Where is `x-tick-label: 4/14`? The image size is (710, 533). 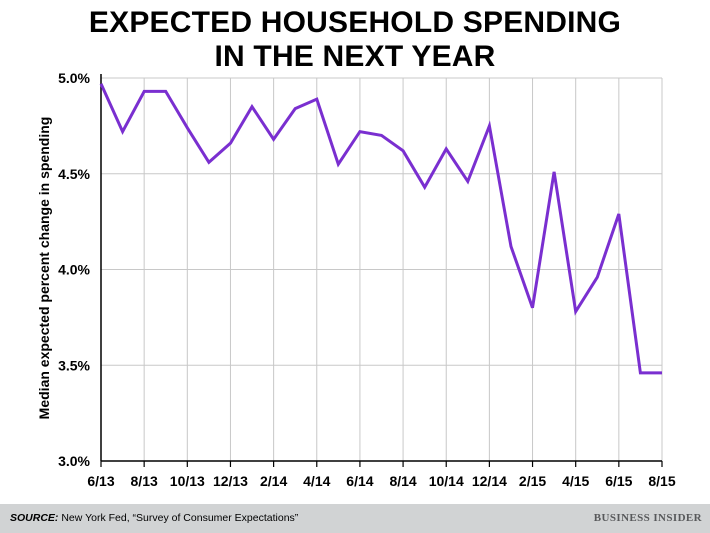 x-tick-label: 4/14 is located at coordinates (316, 481).